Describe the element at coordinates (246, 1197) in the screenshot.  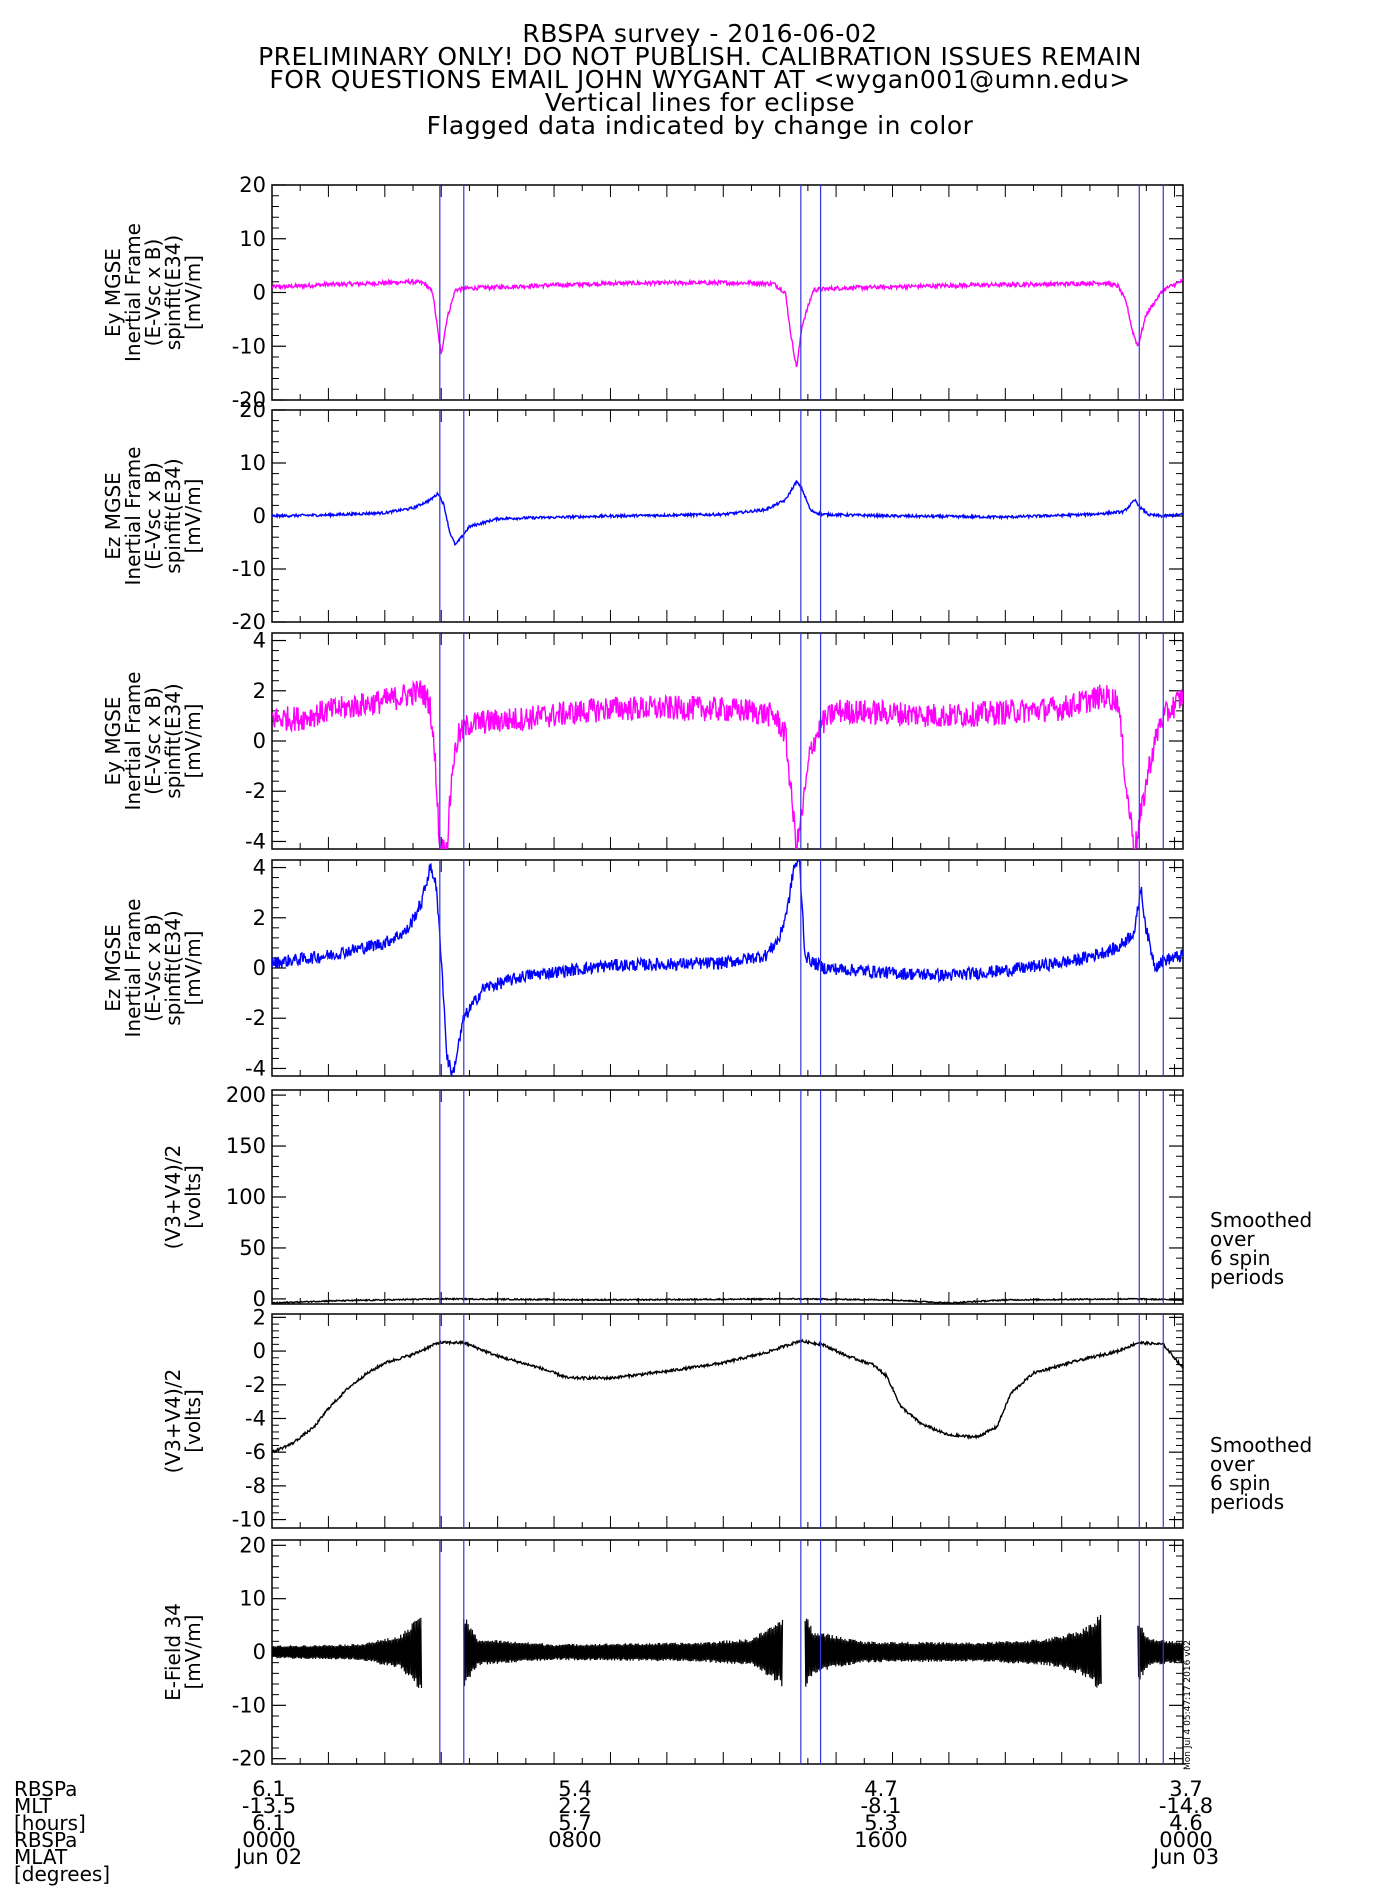
I see `y-tick-label: 100` at that location.